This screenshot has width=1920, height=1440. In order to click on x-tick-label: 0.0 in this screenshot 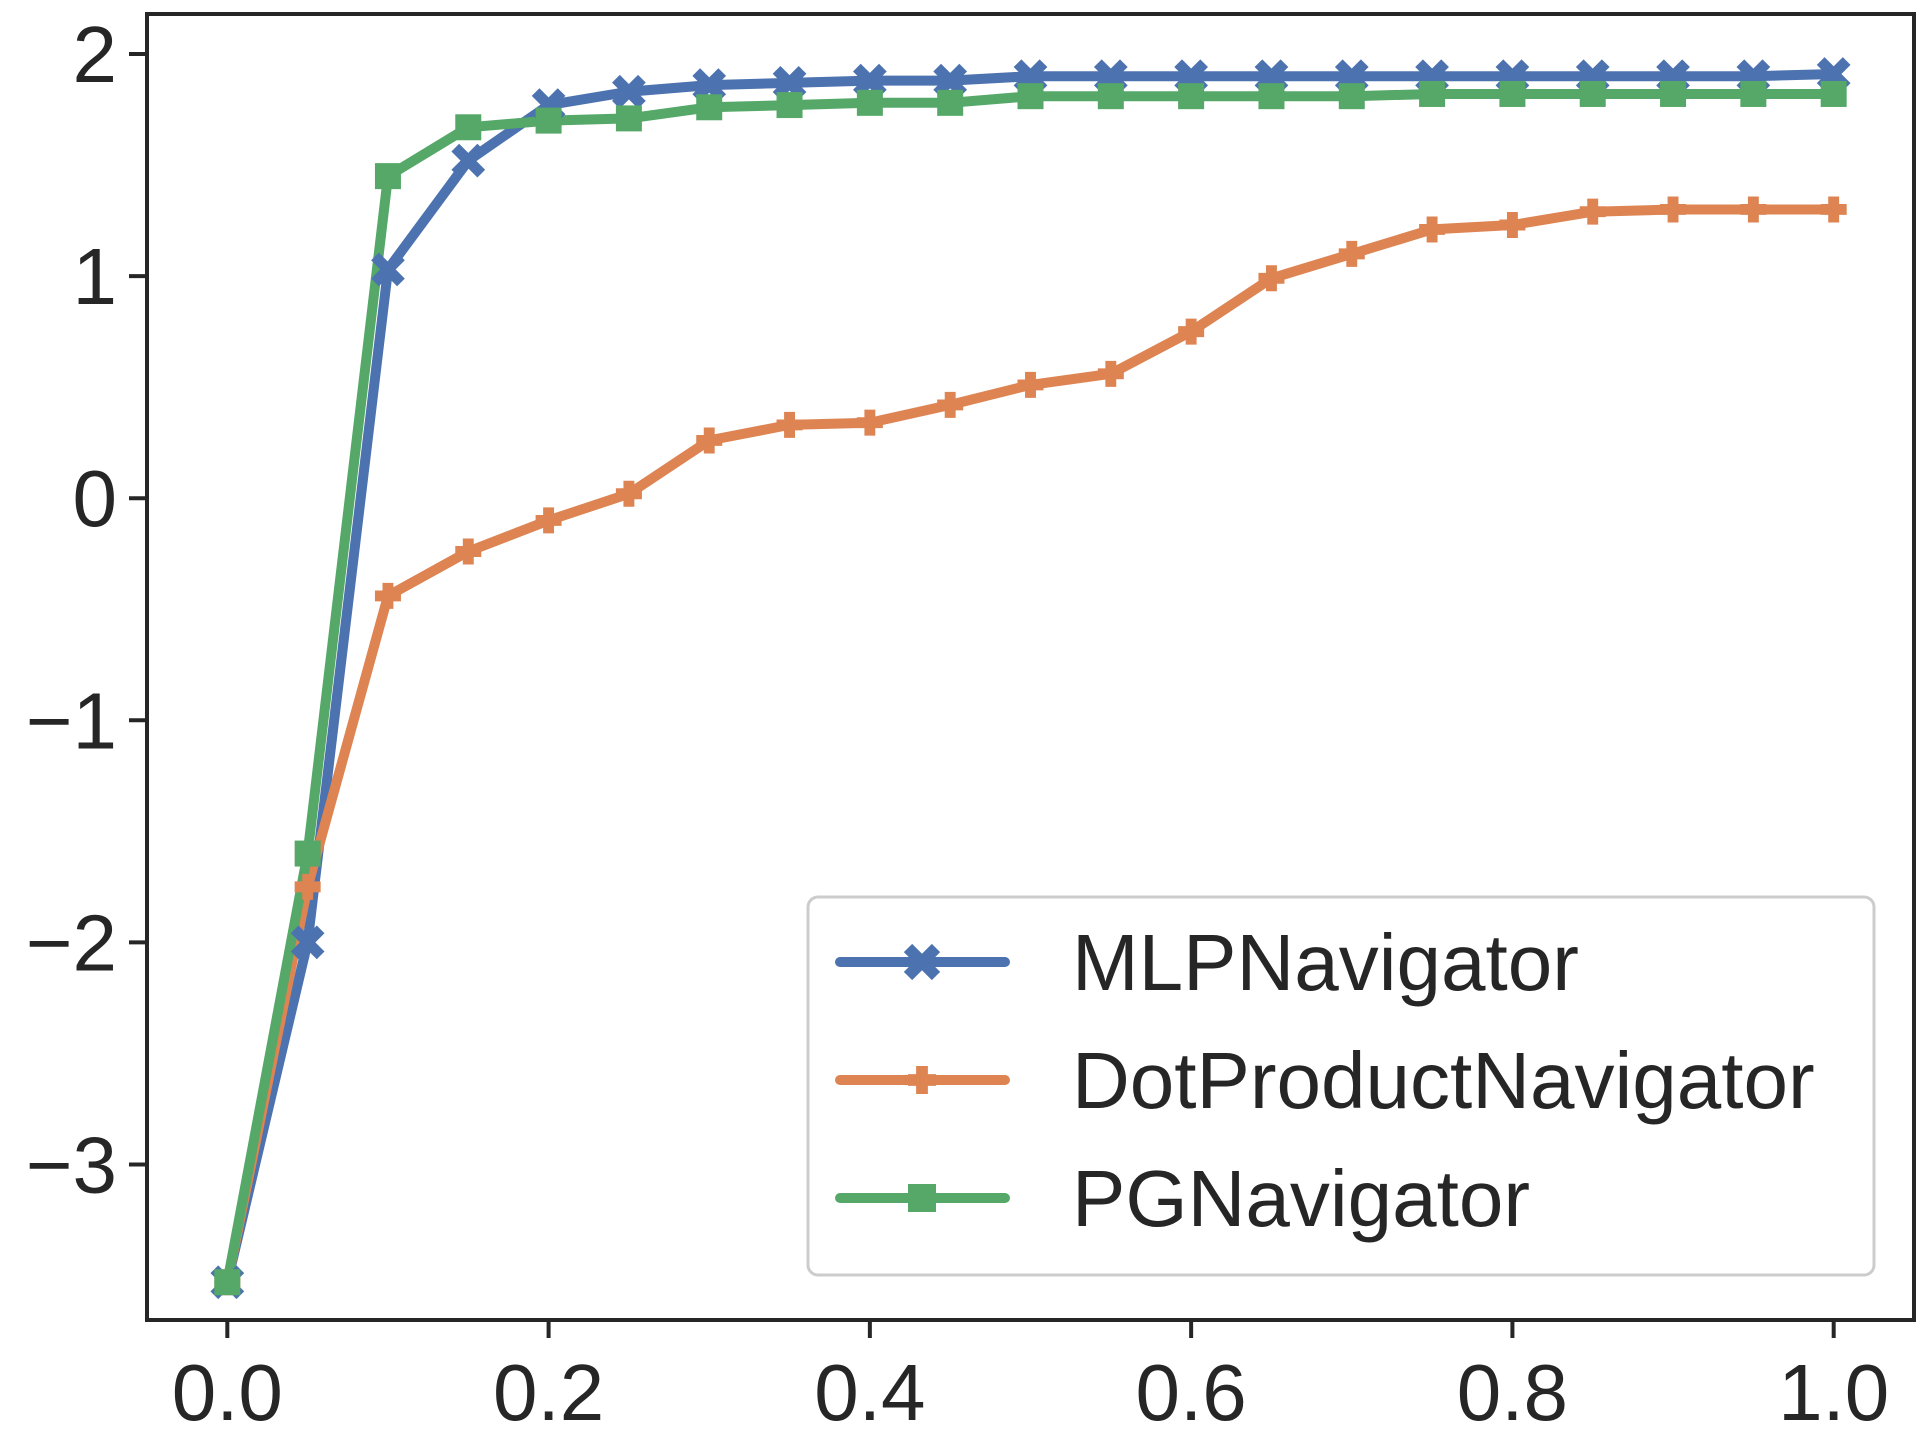, I will do `click(227, 1392)`.